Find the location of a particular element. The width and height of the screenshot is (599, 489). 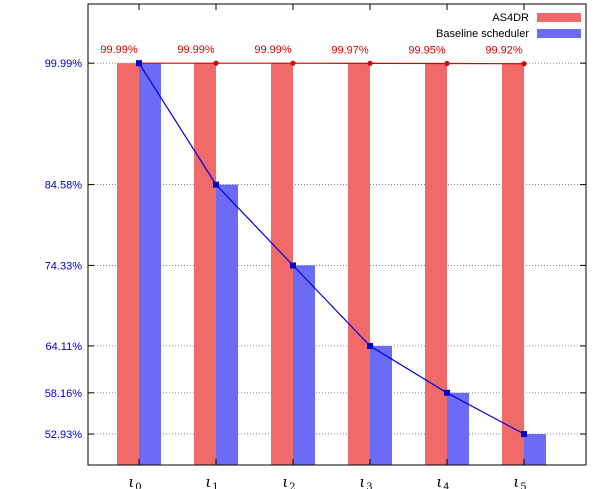

line-as4dr is located at coordinates (332, 63).